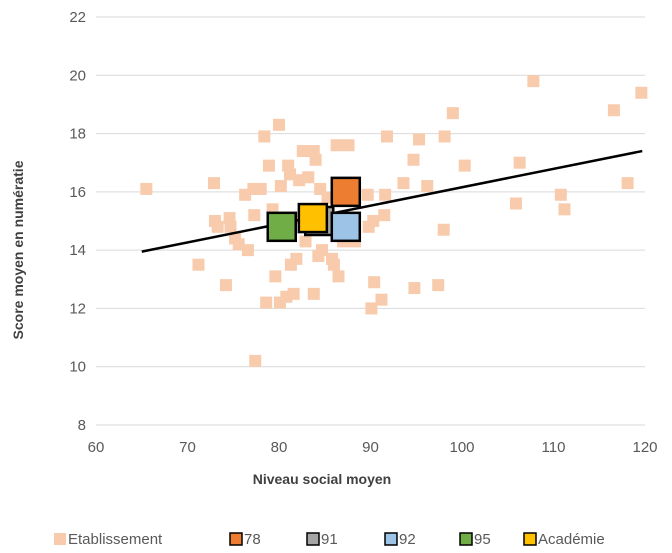  What do you see at coordinates (554, 447) in the screenshot?
I see `x-tick-label-110: 110` at bounding box center [554, 447].